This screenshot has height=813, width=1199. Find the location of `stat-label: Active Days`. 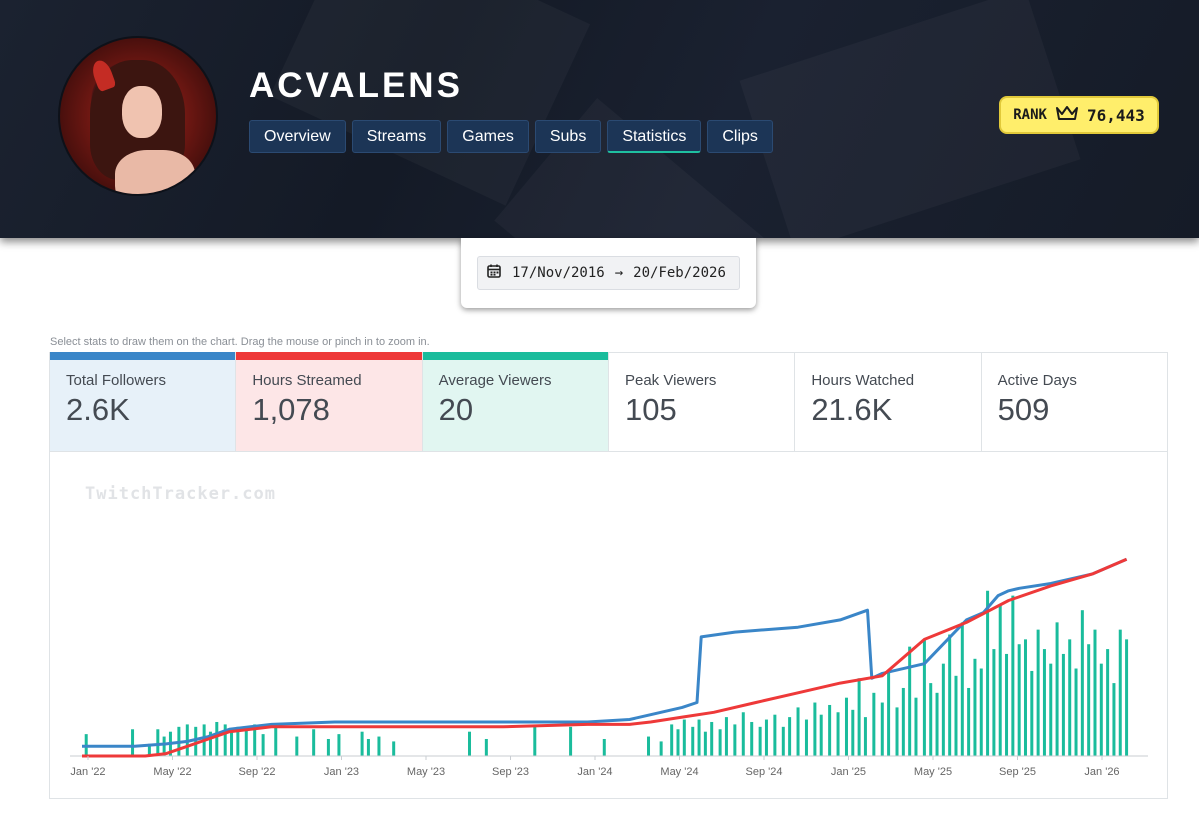

stat-label: Active Days is located at coordinates (1037, 380).